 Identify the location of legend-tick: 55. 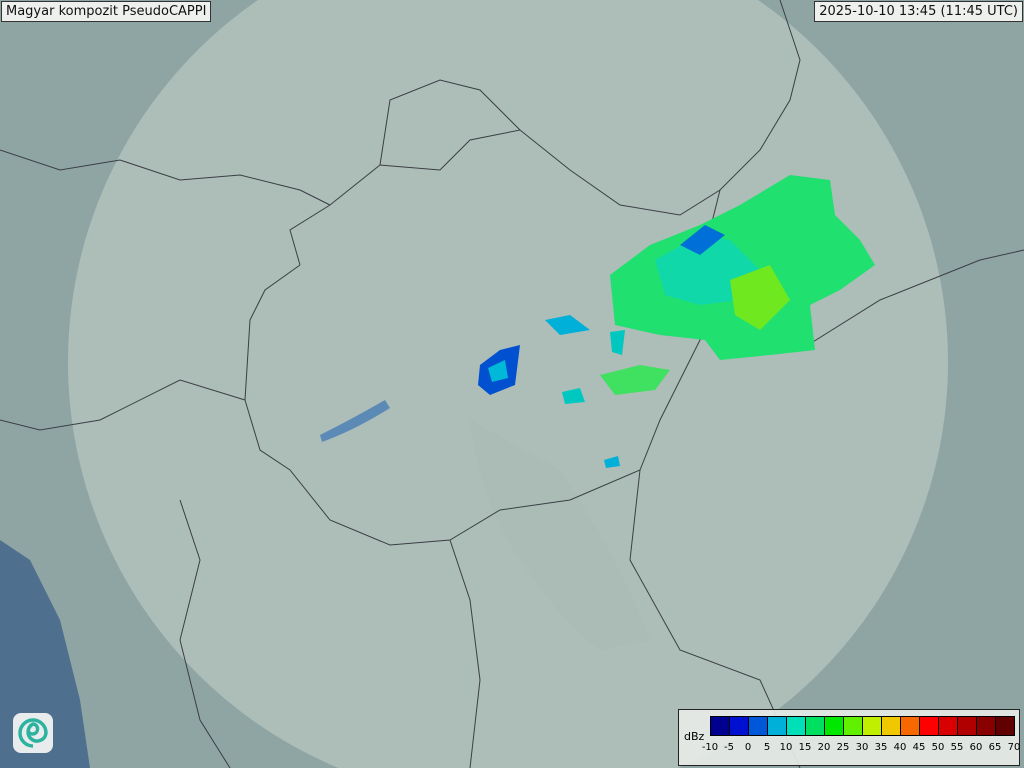
(957, 747).